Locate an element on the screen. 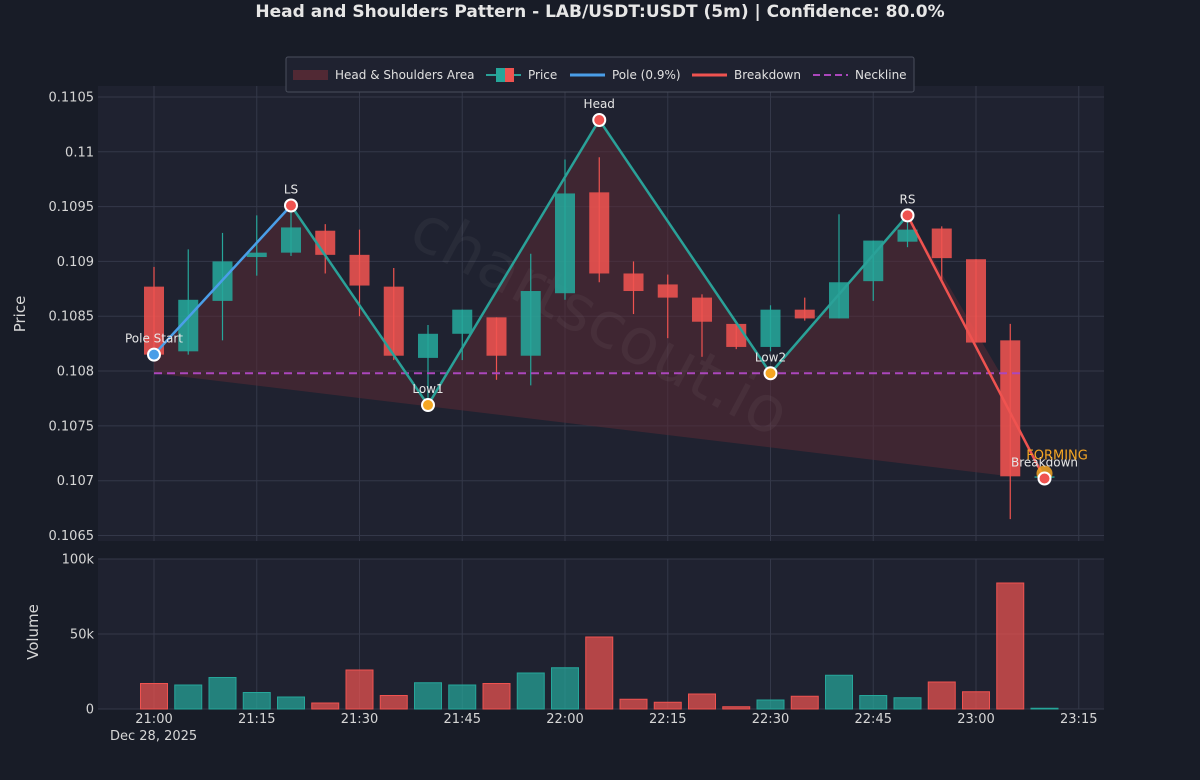  x-tick-label: 22:15 is located at coordinates (667, 719).